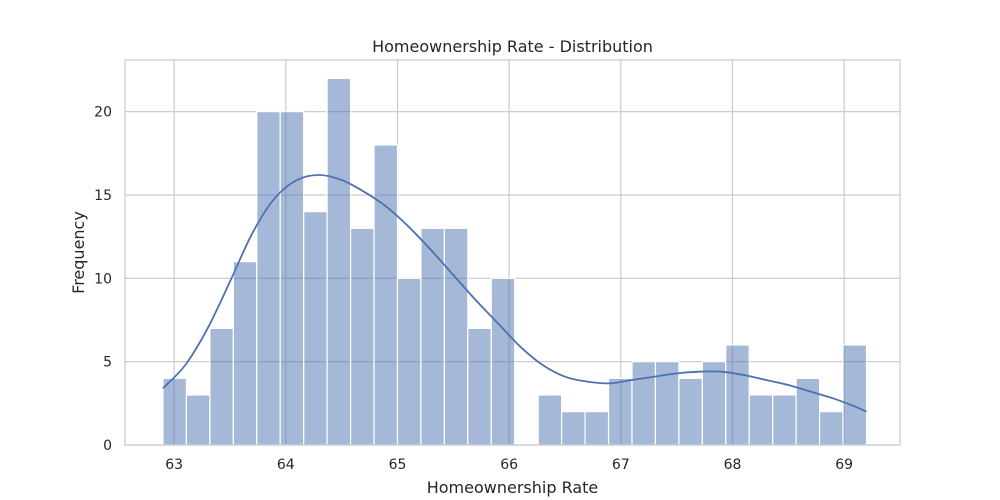 The height and width of the screenshot is (500, 1000). What do you see at coordinates (107, 363) in the screenshot?
I see `y-tick-label: 5` at bounding box center [107, 363].